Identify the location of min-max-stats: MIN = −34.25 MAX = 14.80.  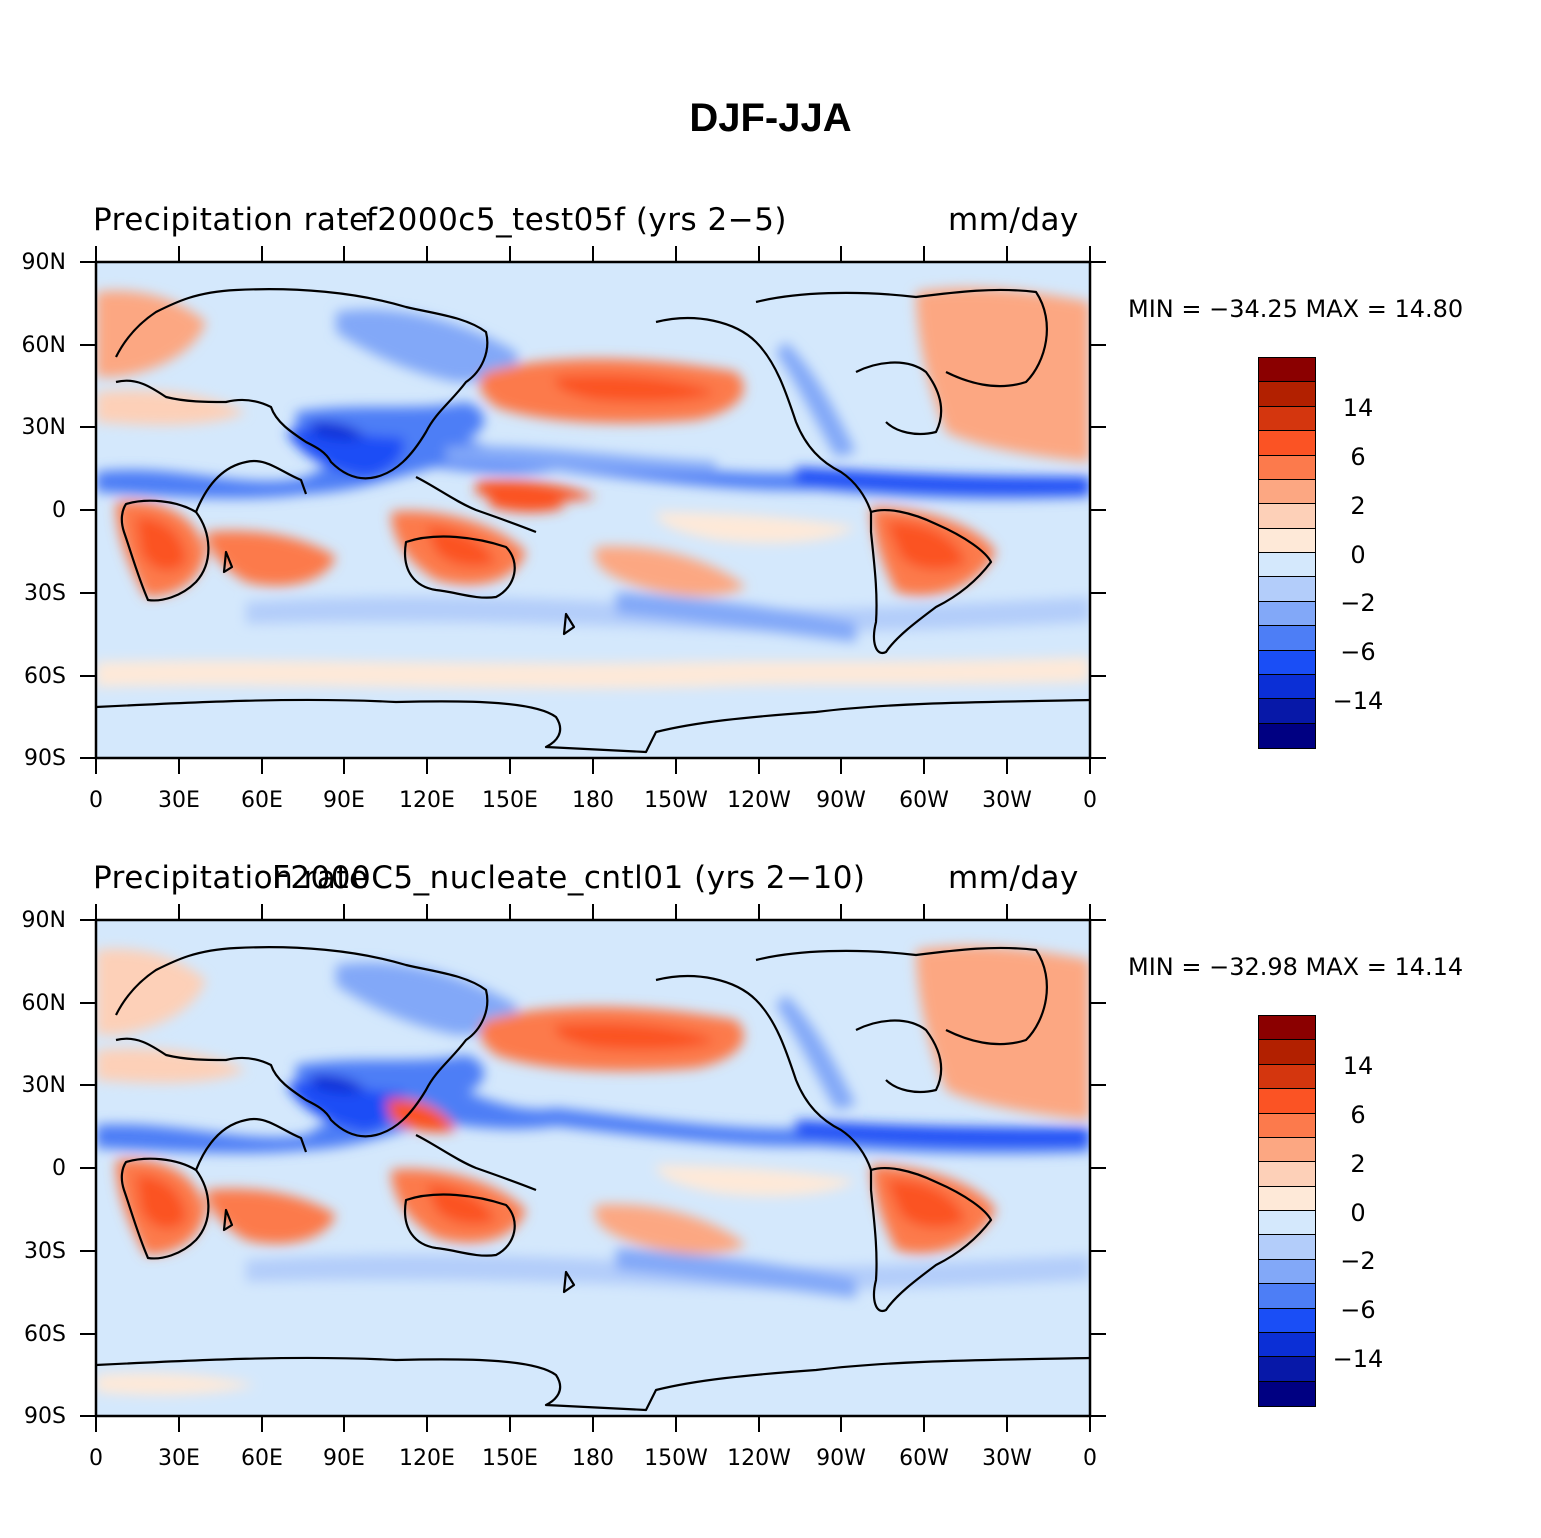
(1296, 309).